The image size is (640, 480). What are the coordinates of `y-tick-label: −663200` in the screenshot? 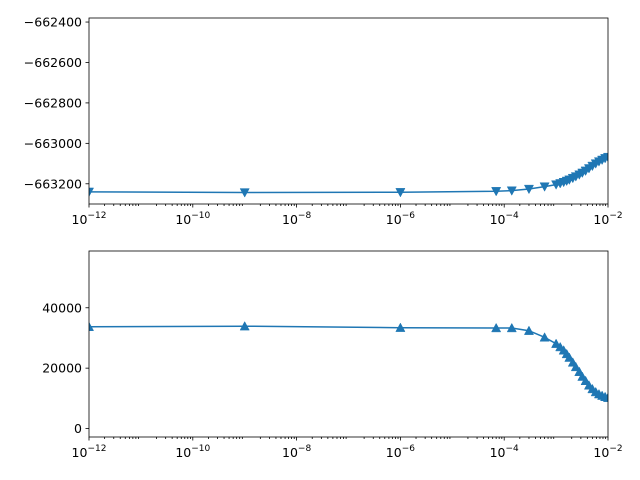 It's located at (53, 183).